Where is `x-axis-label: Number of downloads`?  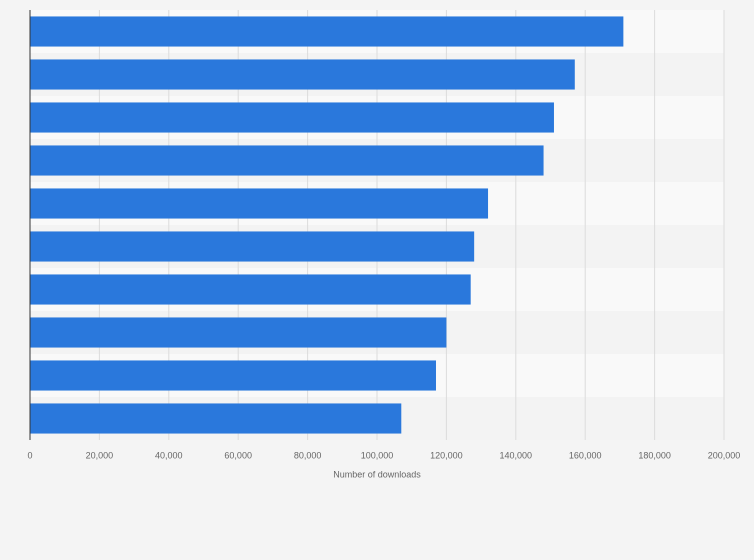 x-axis-label: Number of downloads is located at coordinates (377, 474).